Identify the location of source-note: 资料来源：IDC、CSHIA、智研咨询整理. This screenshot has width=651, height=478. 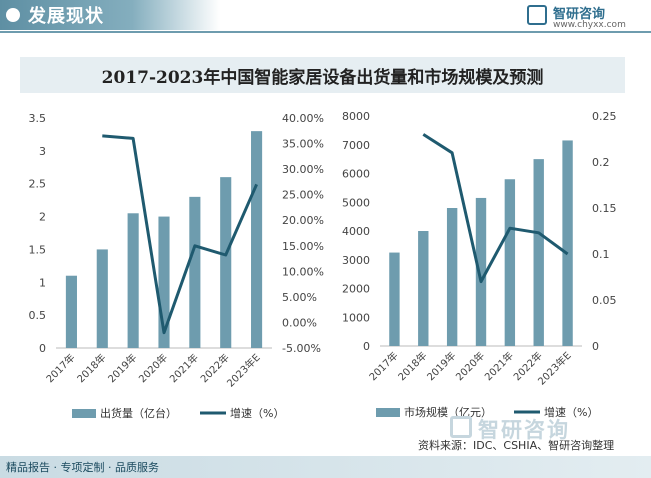
(516, 445).